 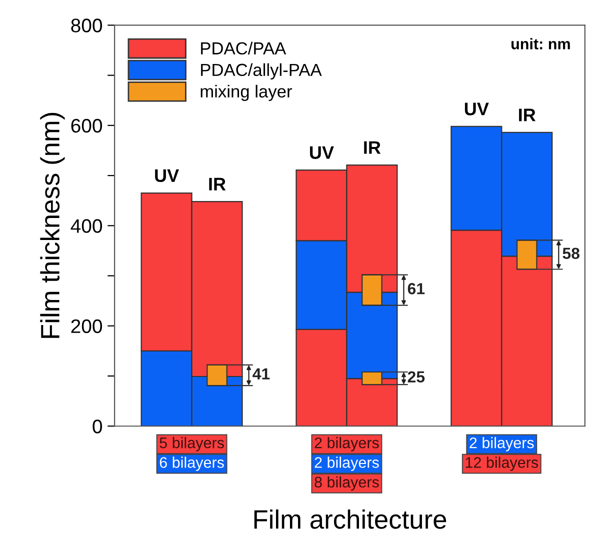 What do you see at coordinates (350, 519) in the screenshot?
I see `x-axis-title: Film architecture` at bounding box center [350, 519].